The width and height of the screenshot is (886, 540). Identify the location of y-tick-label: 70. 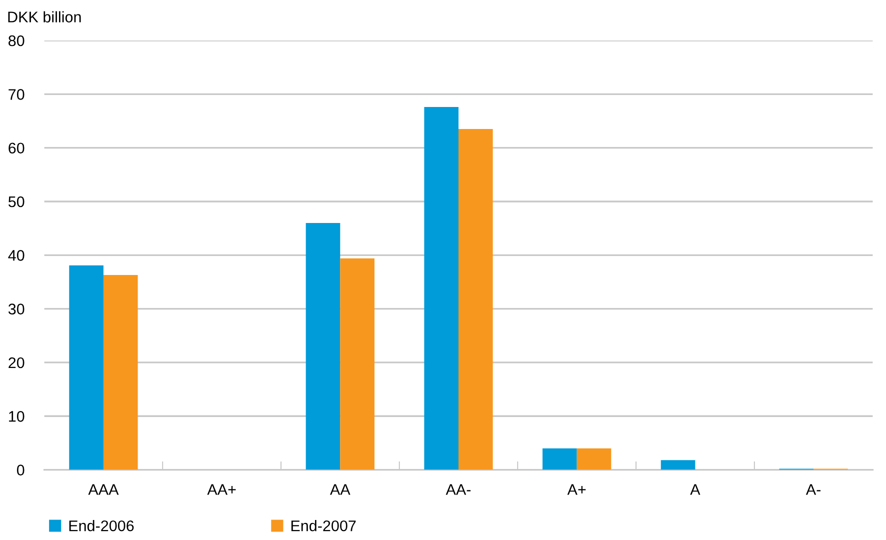
(16, 94).